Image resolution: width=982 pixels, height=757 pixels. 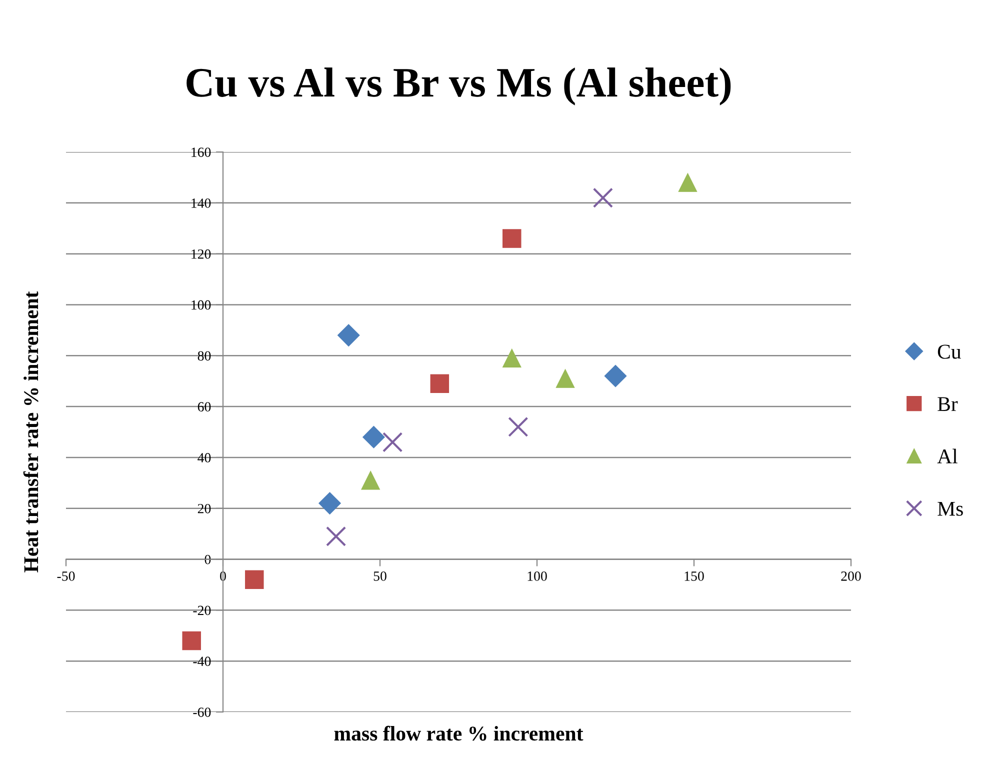 I want to click on y-tick-label: 60, so click(x=204, y=407).